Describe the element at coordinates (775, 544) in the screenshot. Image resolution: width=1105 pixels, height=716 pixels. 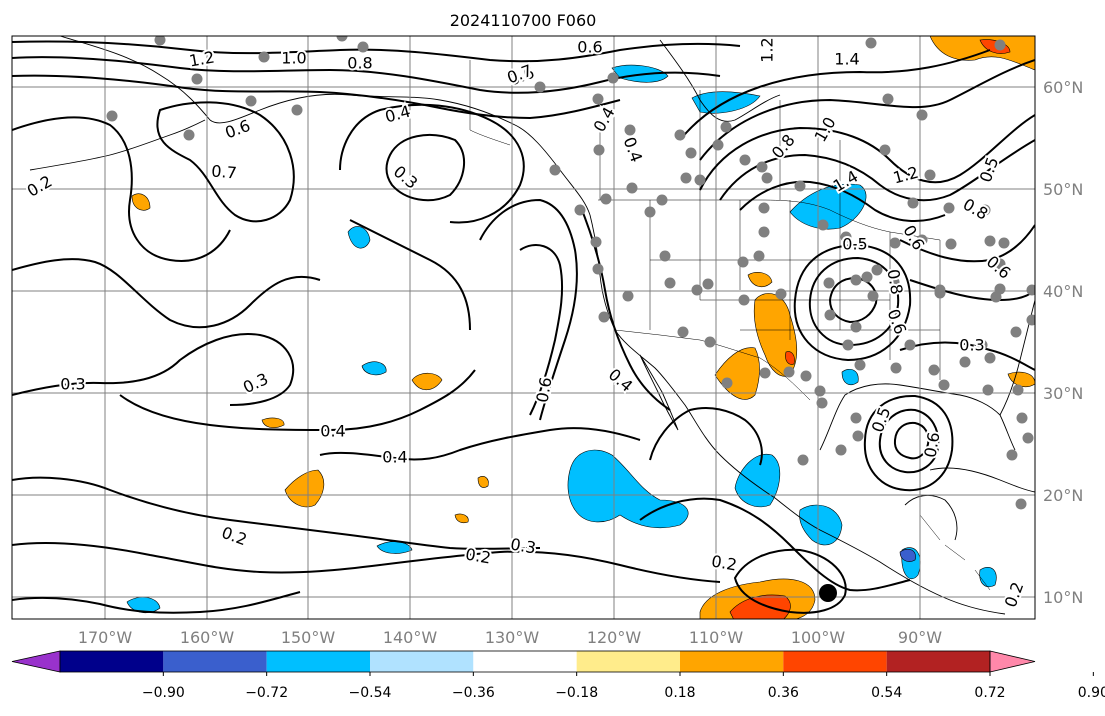
I see `contour-east-pacific-loop` at that location.